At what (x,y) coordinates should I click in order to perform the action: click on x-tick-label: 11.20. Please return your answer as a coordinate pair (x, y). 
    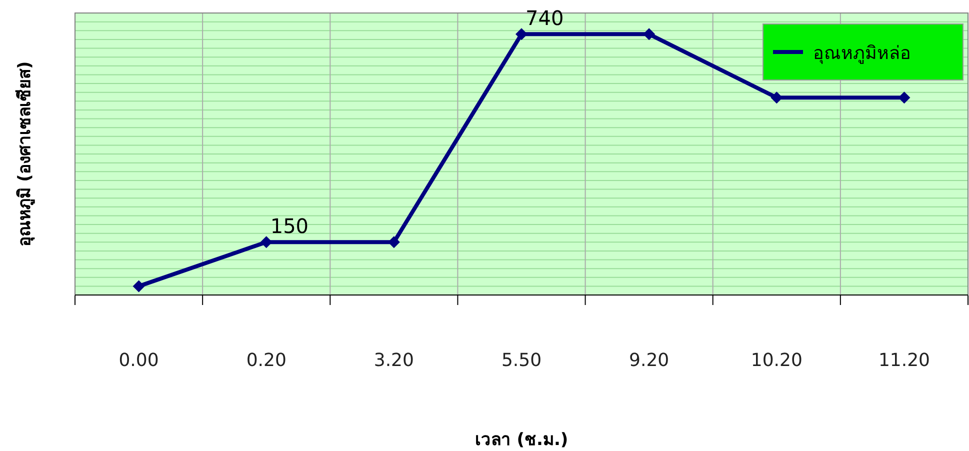
    Looking at the image, I should click on (904, 360).